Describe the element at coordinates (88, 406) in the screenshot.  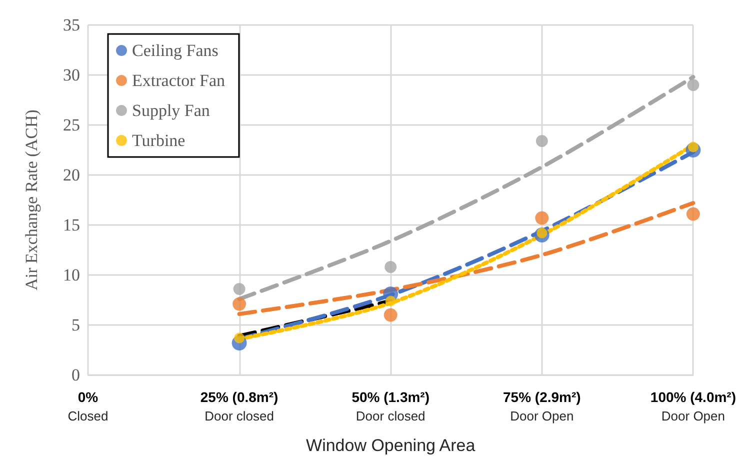
I see `x-tick-label: 0% Closed` at that location.